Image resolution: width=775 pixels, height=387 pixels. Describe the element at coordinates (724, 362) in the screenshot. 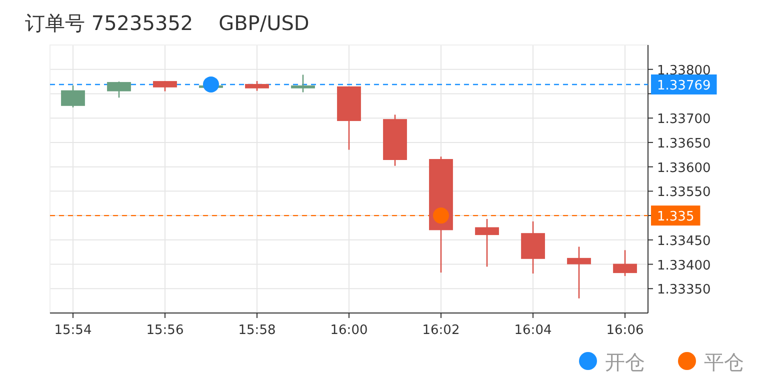

I see `legend-label: 平仓` at that location.